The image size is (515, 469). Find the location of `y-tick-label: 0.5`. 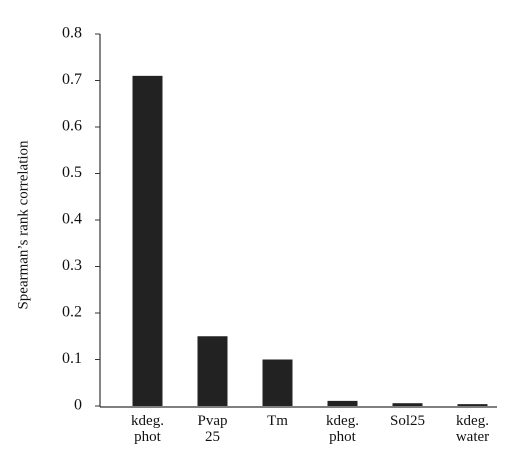

y-tick-label: 0.5 is located at coordinates (72, 172).